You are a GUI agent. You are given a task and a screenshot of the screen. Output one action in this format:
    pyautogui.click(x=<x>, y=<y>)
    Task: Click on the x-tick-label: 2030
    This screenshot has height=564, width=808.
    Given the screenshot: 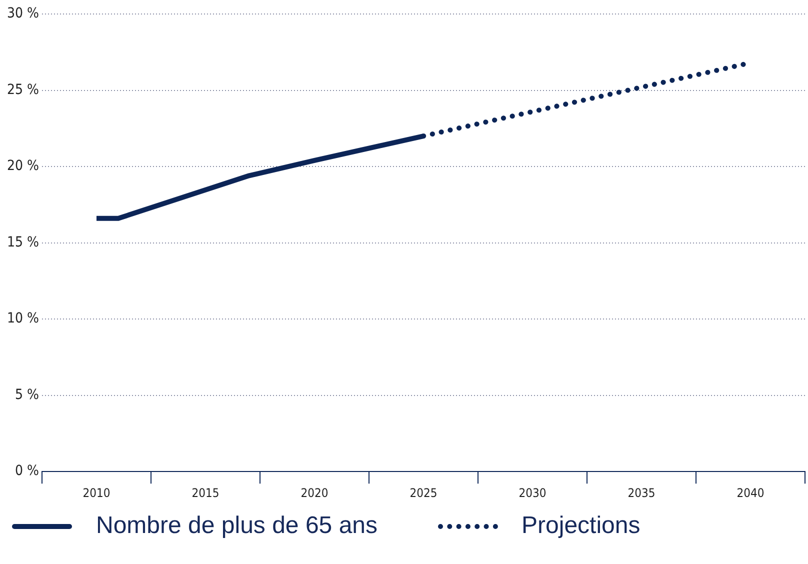 What is the action you would take?
    pyautogui.click(x=532, y=493)
    